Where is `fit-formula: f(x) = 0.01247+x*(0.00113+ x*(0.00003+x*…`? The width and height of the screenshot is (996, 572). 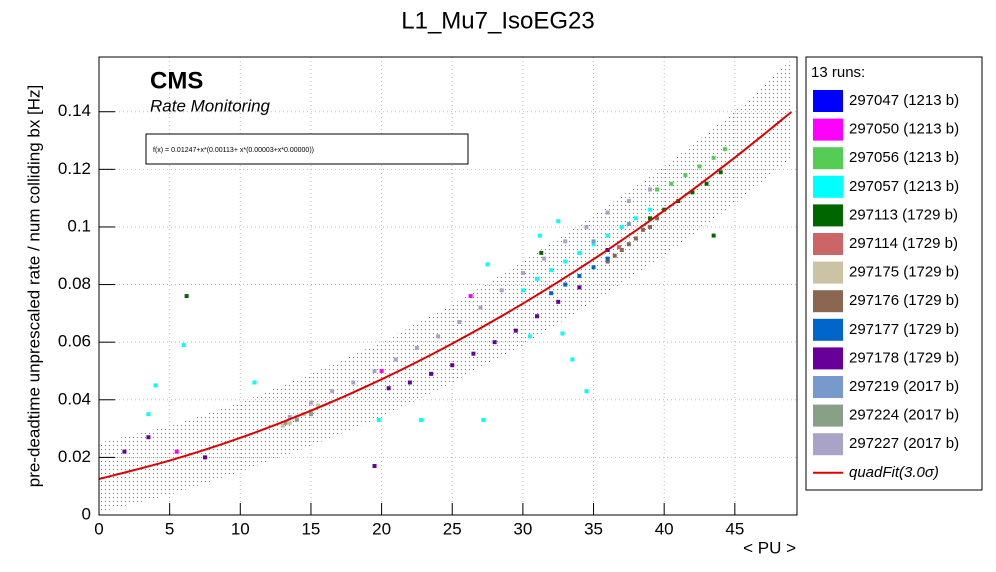
fit-formula: f(x) = 0.01247+x*(0.00113+ x*(0.00003+x*… is located at coordinates (233, 150).